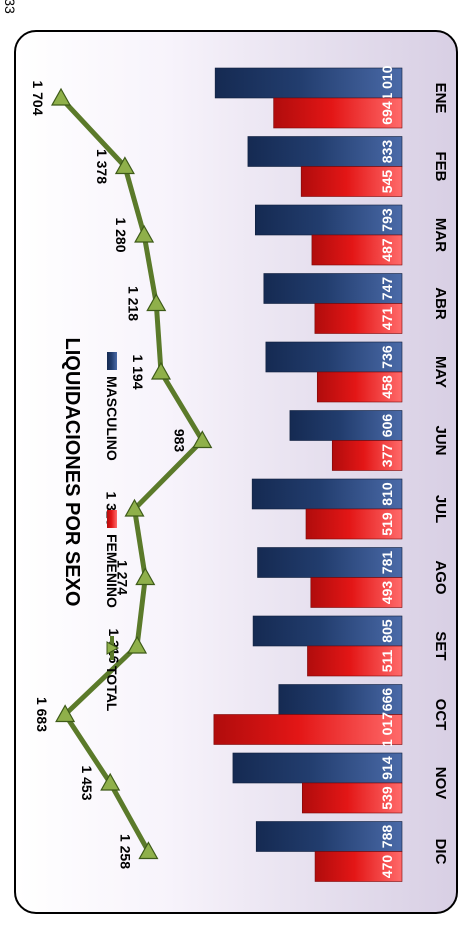  What do you see at coordinates (317, 768) in the screenshot?
I see `bar-masculino-nov` at bounding box center [317, 768].